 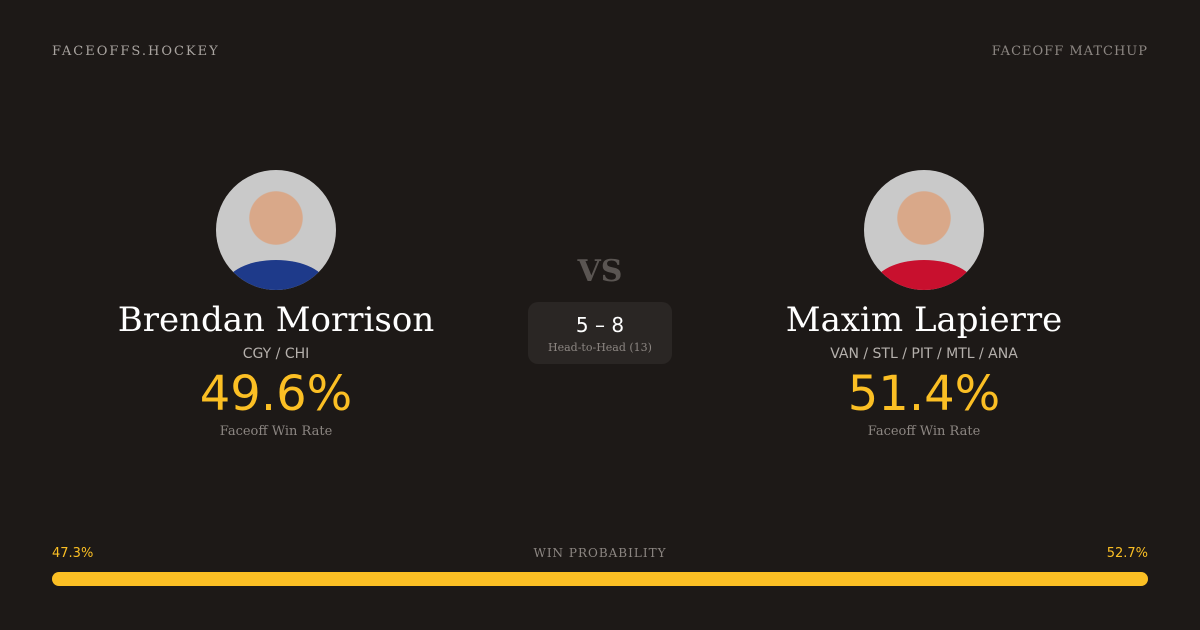 What do you see at coordinates (924, 230) in the screenshot?
I see `player-right-avatar` at bounding box center [924, 230].